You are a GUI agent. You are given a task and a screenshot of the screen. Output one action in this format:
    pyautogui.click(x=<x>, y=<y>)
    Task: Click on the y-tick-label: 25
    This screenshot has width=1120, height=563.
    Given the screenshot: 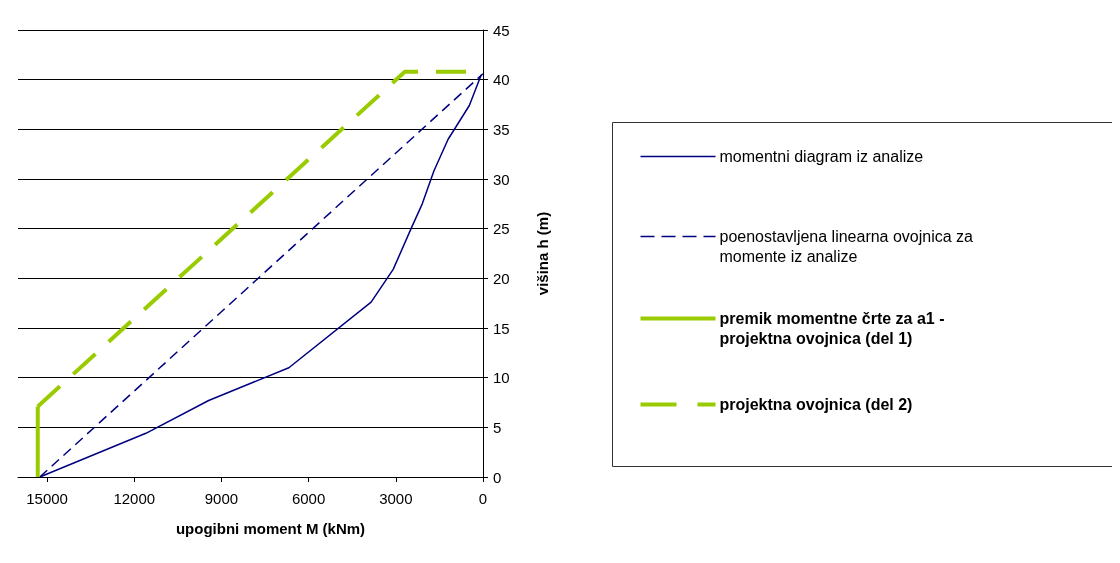 What is the action you would take?
    pyautogui.click(x=501, y=229)
    